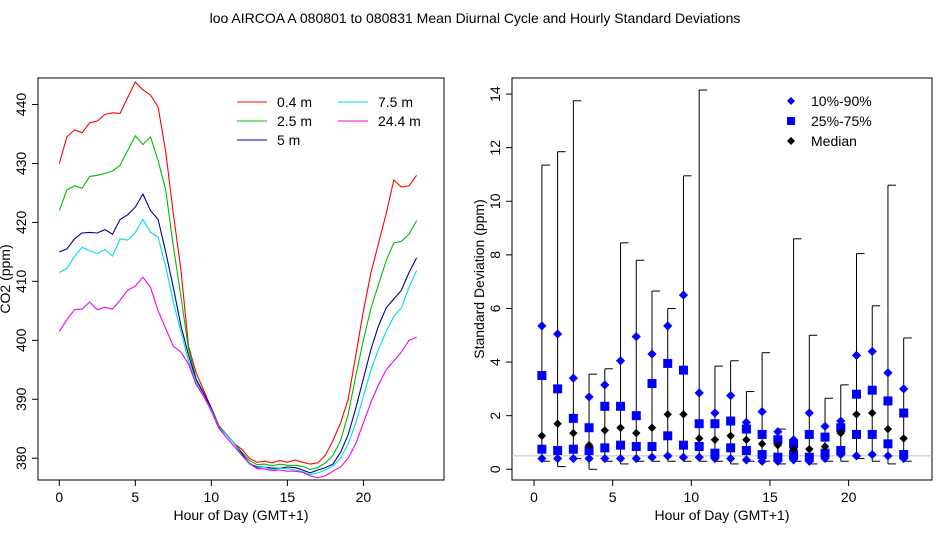 The height and width of the screenshot is (550, 950). What do you see at coordinates (495, 469) in the screenshot?
I see `y-tick-label: 0` at bounding box center [495, 469].